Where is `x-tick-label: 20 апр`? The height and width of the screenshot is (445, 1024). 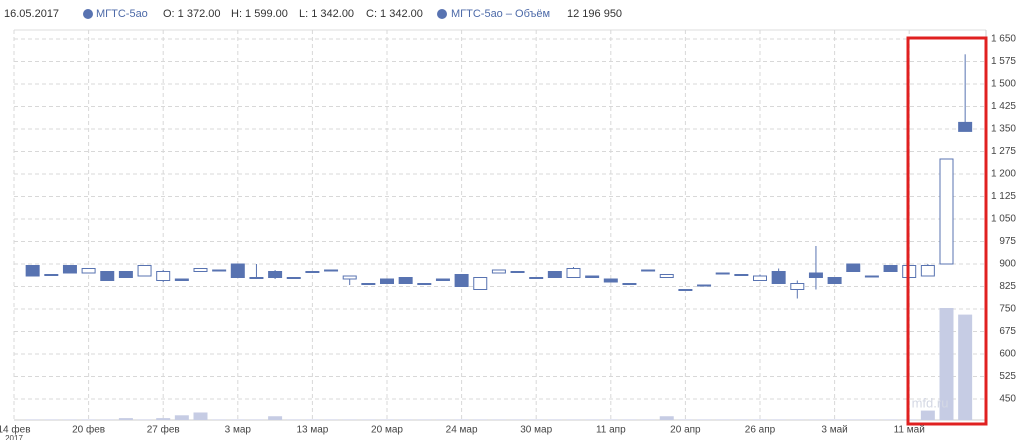 x-tick-label: 20 апр is located at coordinates (685, 430).